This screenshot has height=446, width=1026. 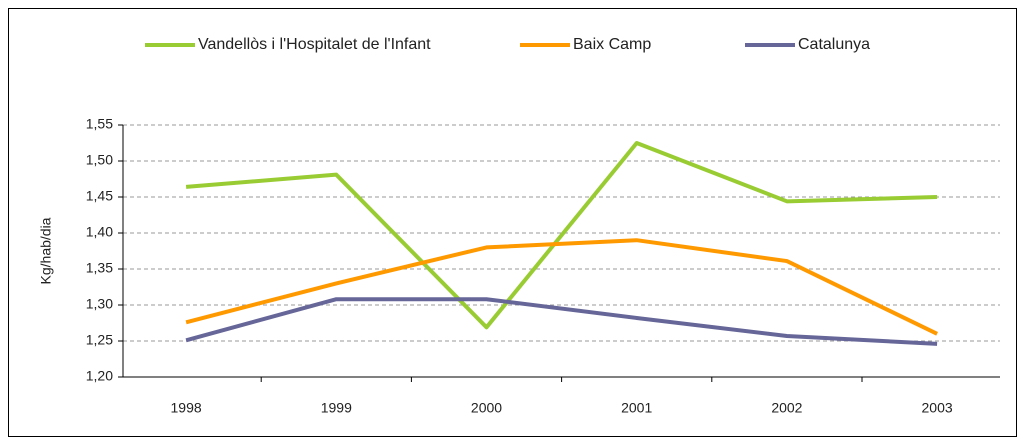 I want to click on x-tick-label: 2003, so click(x=937, y=408).